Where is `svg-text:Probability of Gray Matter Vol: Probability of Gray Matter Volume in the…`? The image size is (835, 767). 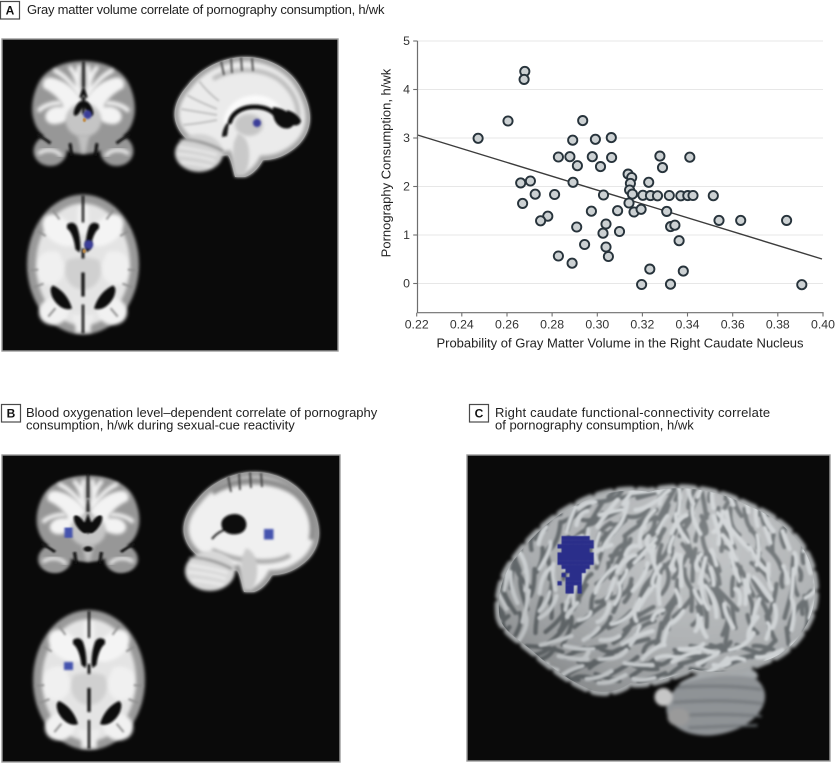 svg-text:Probability of Gray Matter Vol: Probability of Gray Matter Volume in the… is located at coordinates (620, 343).